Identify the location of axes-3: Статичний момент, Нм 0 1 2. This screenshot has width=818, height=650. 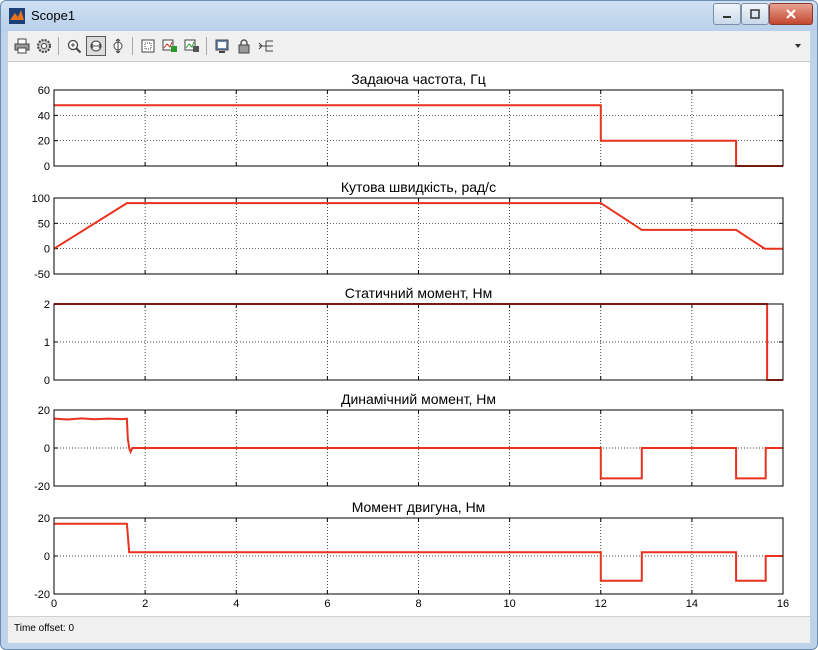
(414, 336).